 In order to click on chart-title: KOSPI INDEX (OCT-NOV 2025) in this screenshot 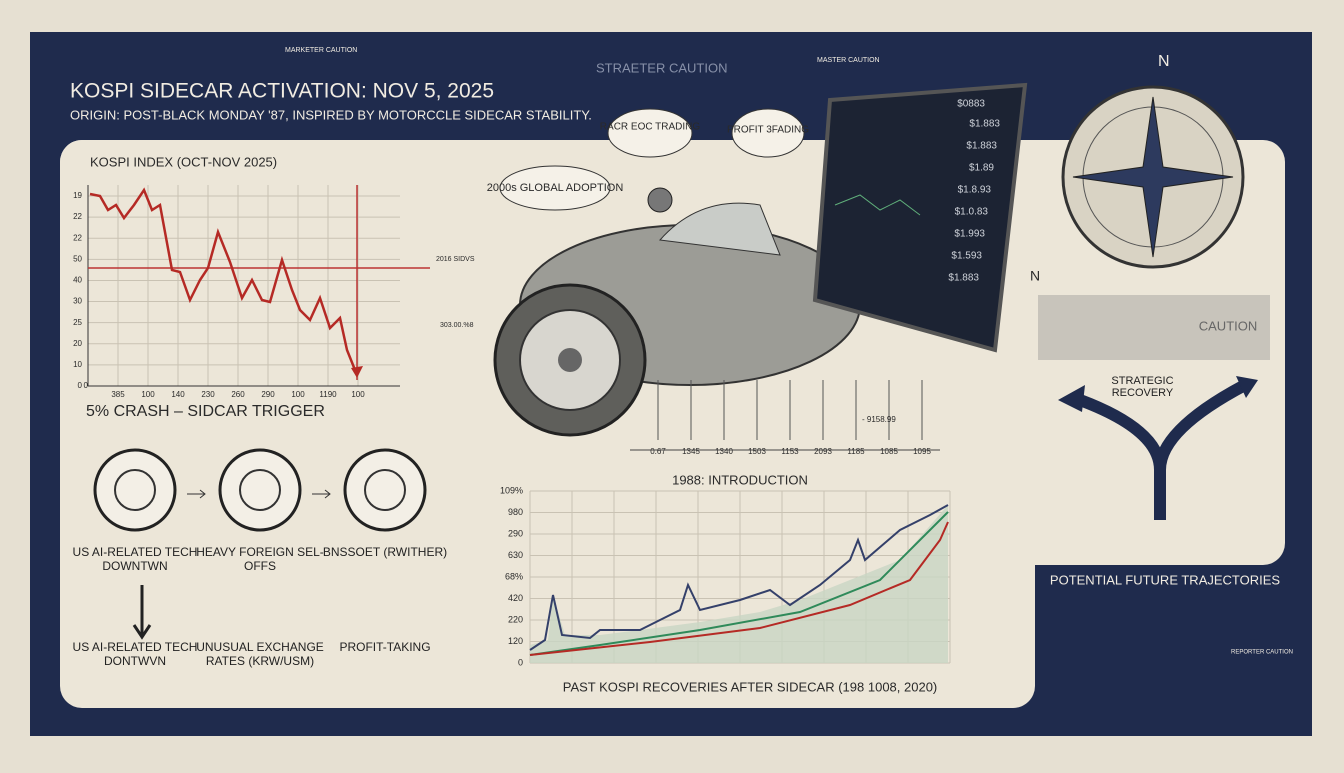, I will do `click(183, 161)`.